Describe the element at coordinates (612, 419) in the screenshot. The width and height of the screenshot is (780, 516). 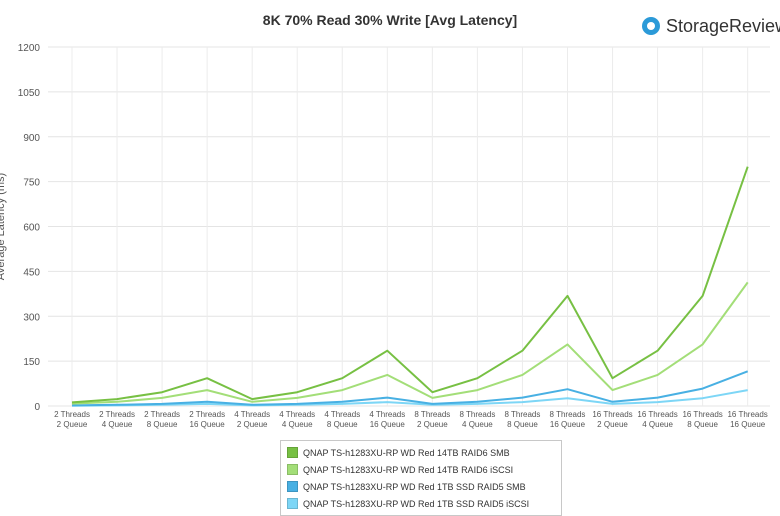
I see `x-tick-label: 16 Threads 2 Queue` at that location.